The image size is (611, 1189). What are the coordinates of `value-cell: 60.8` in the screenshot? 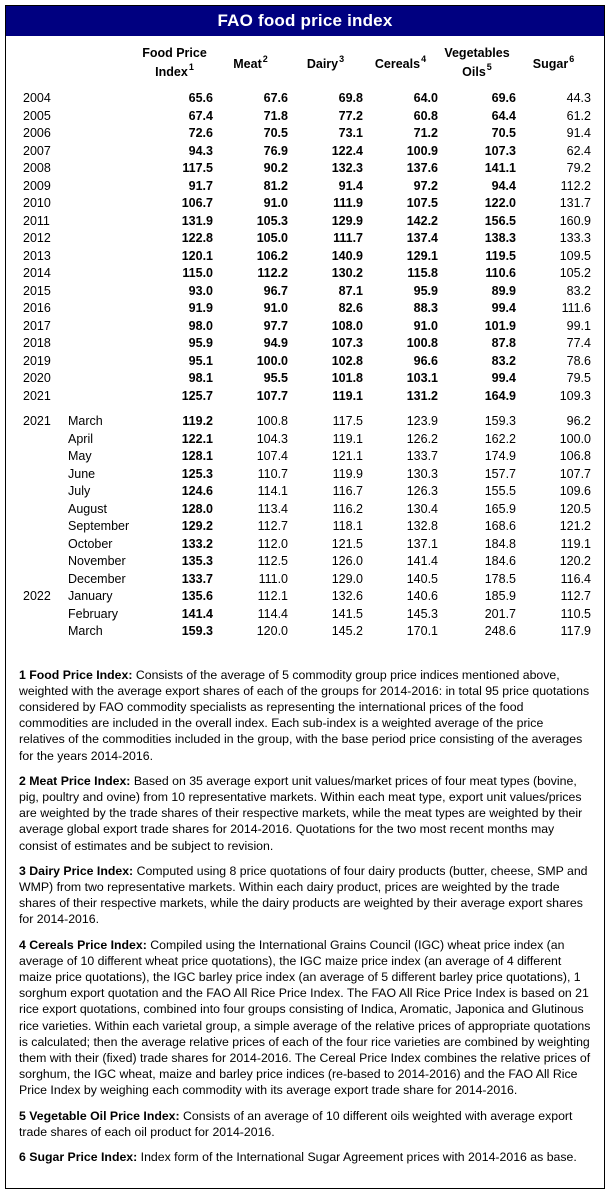 It's located at (425, 115).